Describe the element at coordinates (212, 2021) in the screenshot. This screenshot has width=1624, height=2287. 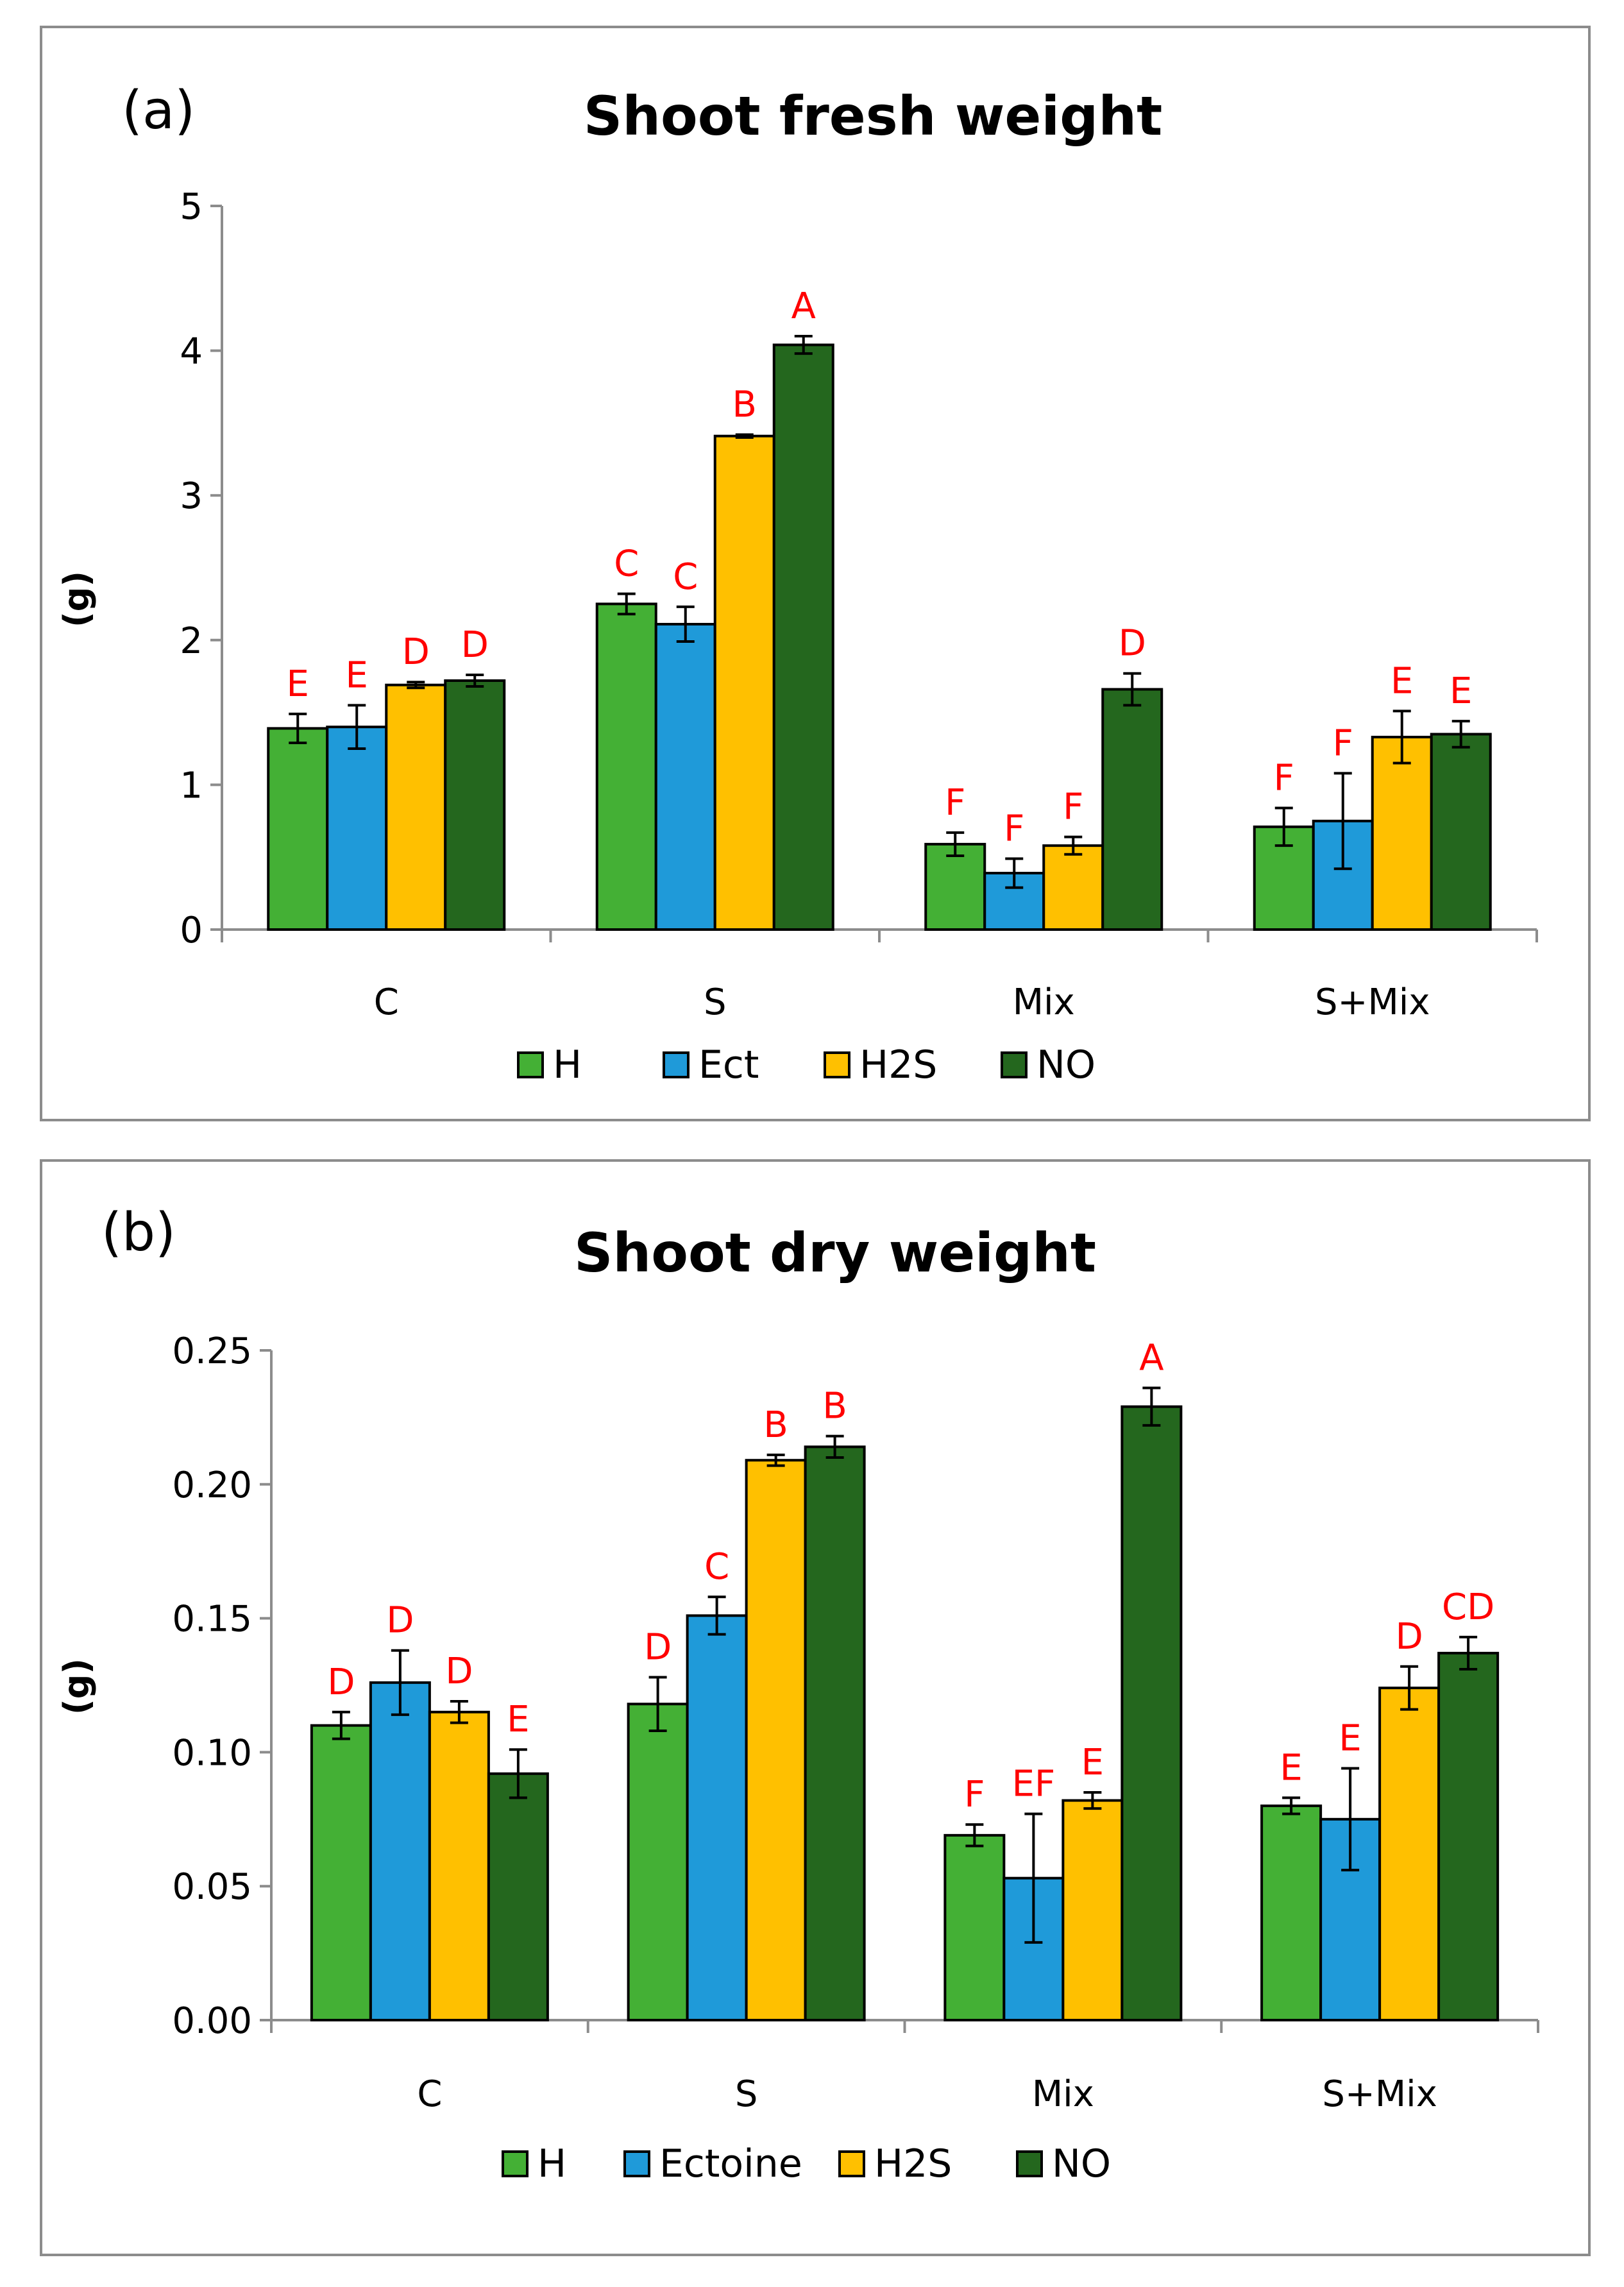
I see `y-tick-label: 0.00` at that location.